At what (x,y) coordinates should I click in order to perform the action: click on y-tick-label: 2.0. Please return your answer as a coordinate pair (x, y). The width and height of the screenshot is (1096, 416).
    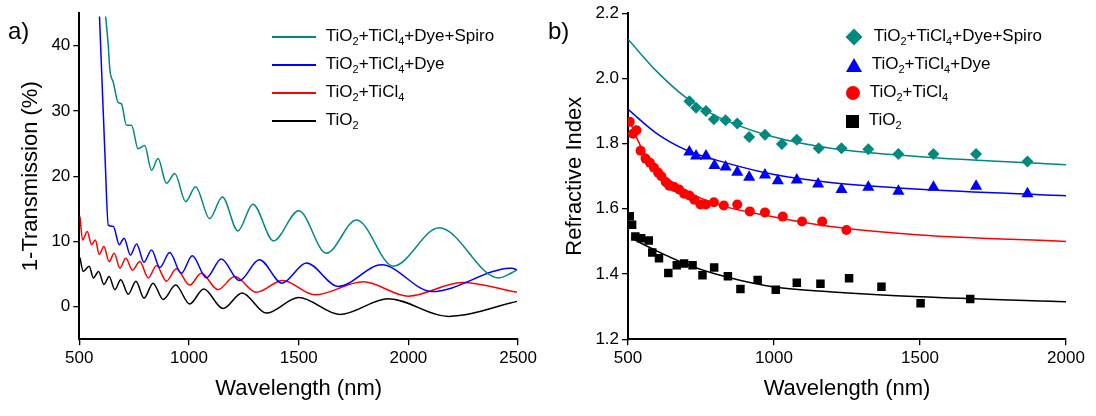
    Looking at the image, I should click on (607, 78).